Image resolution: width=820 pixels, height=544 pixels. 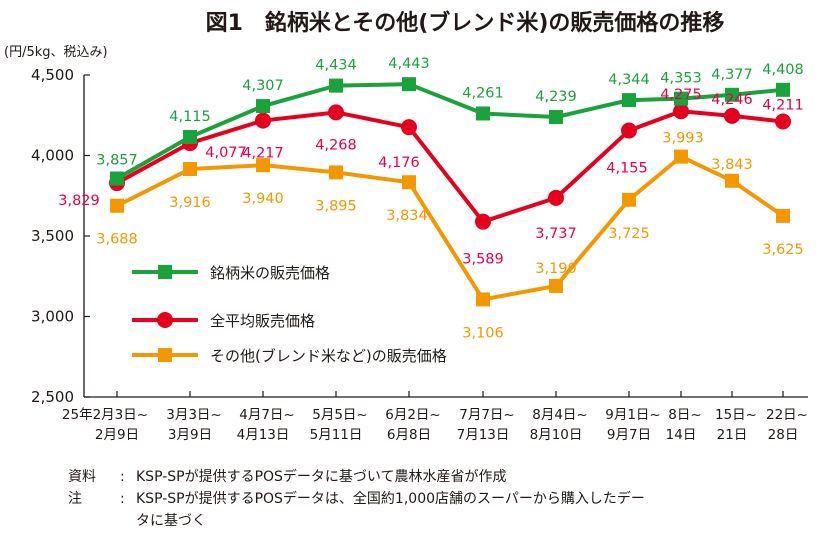 What do you see at coordinates (732, 75) in the screenshot?
I see `data-label: 4,377` at bounding box center [732, 75].